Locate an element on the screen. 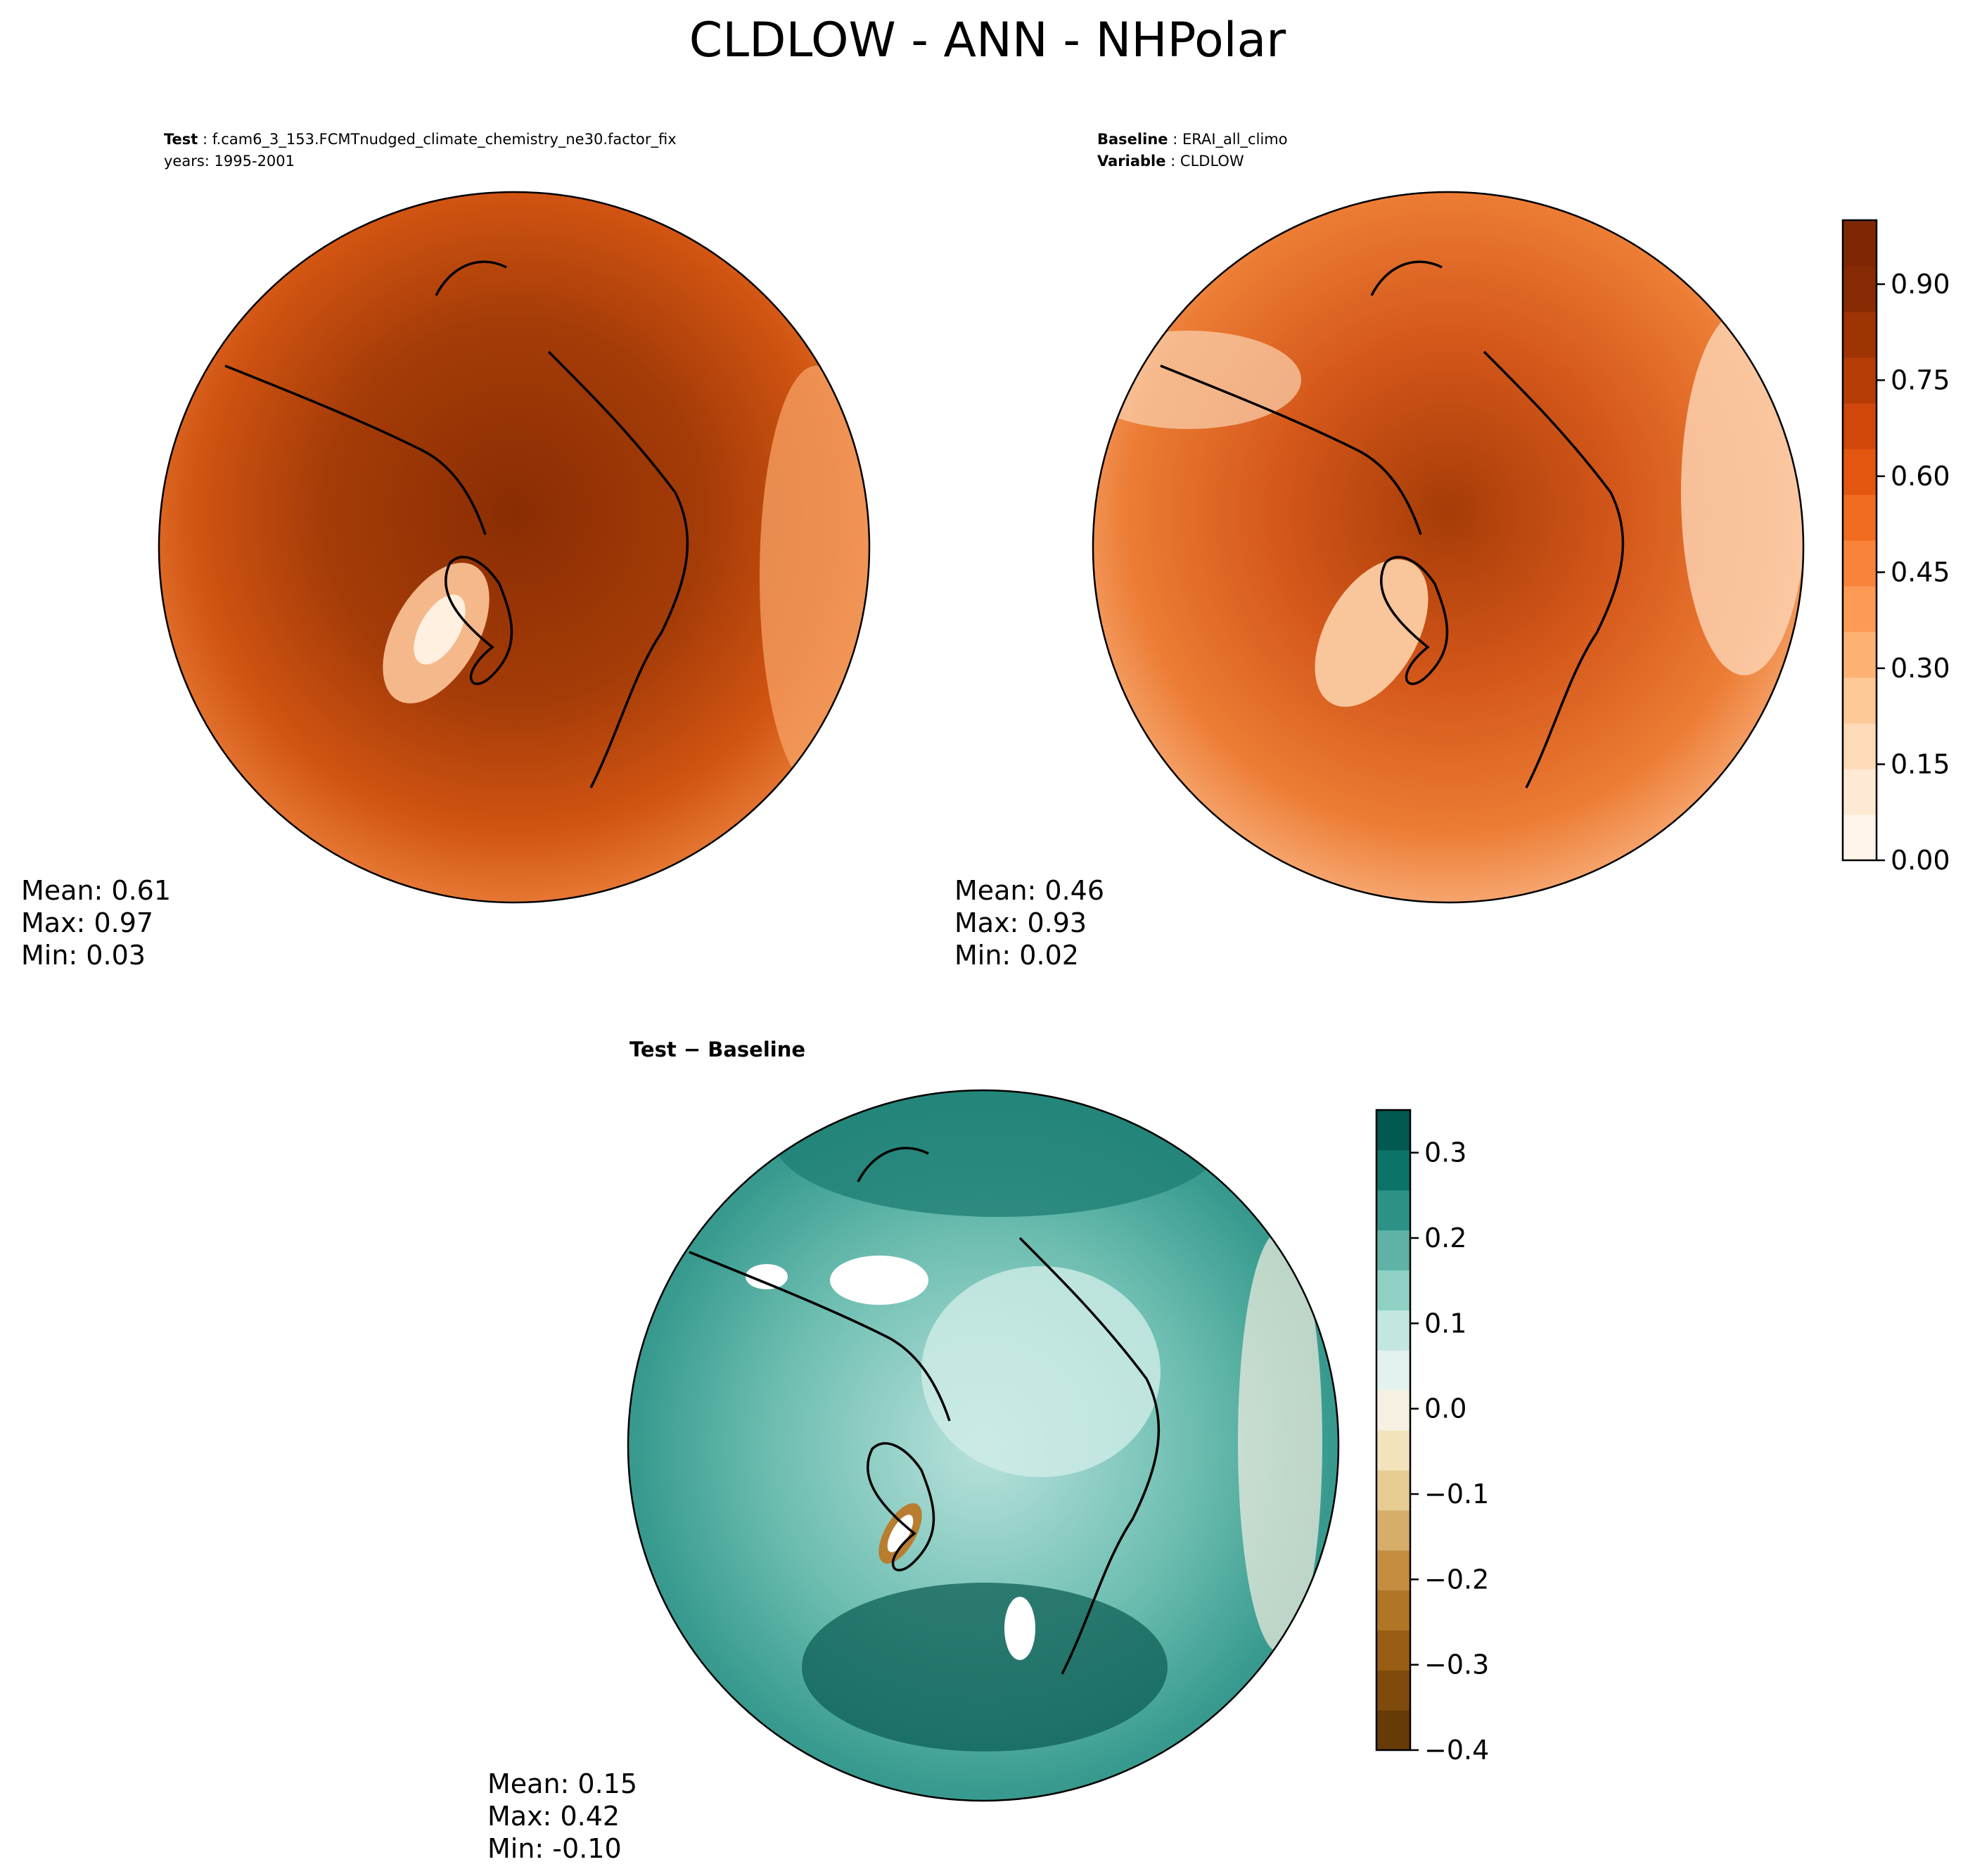  baseline-colorbar: 0.00 0.15 0.30 0.45 0.60 0.75 0.90 is located at coordinates (1895, 547).